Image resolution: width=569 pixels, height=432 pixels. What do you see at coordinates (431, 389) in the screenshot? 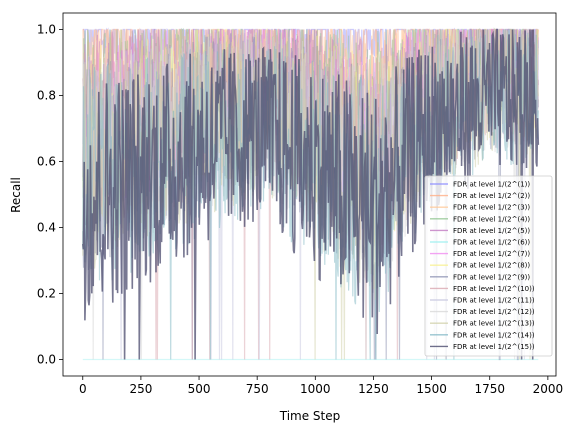
I see `x-tick-label: 1500` at bounding box center [431, 389].